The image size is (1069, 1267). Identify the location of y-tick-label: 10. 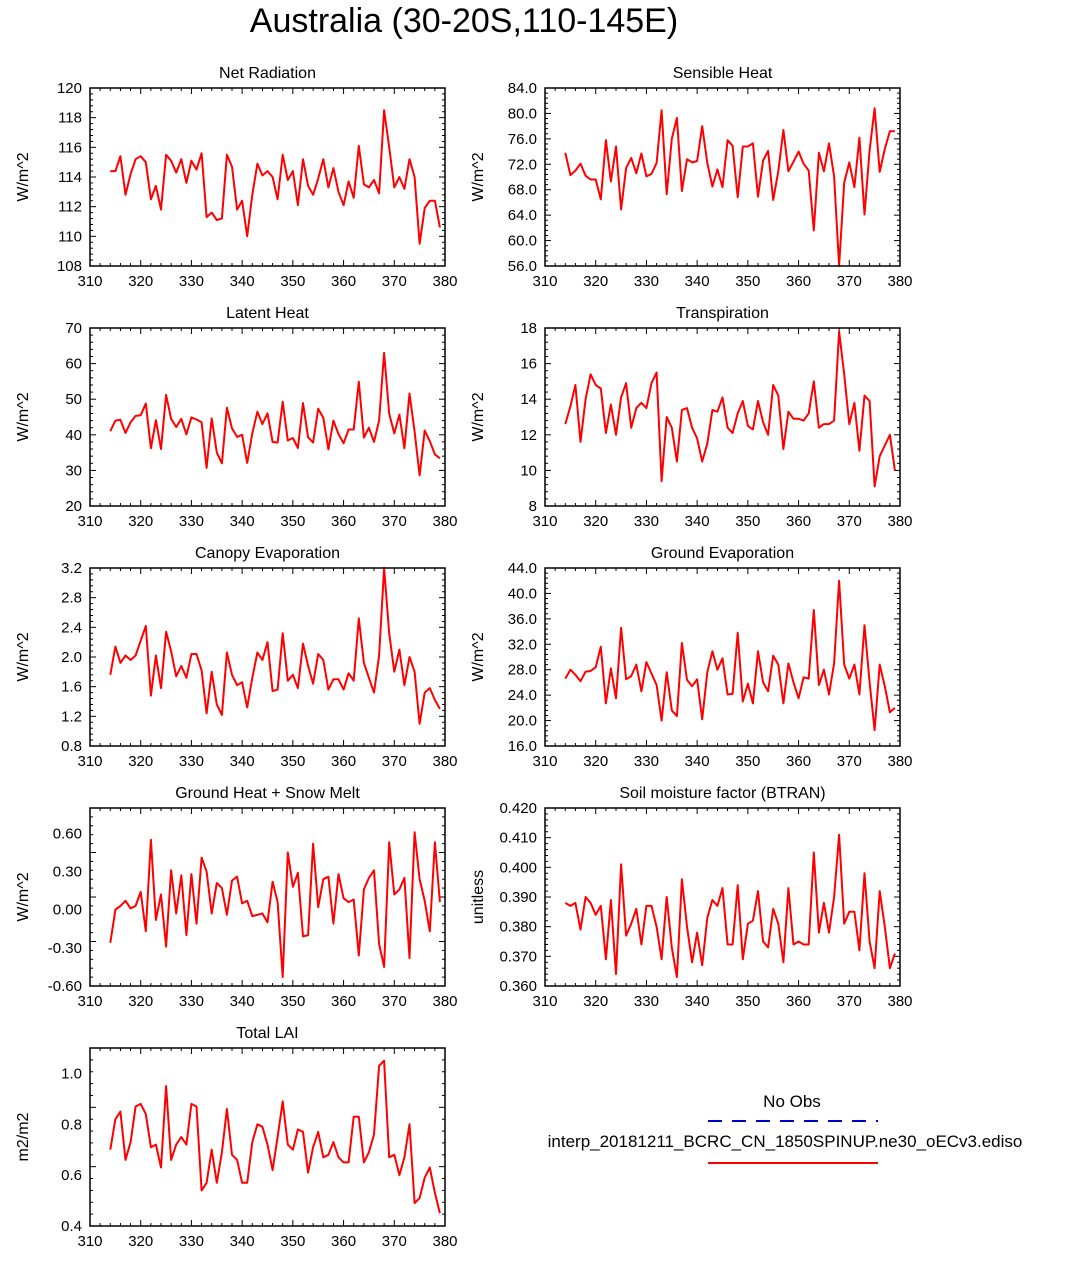
(528, 470).